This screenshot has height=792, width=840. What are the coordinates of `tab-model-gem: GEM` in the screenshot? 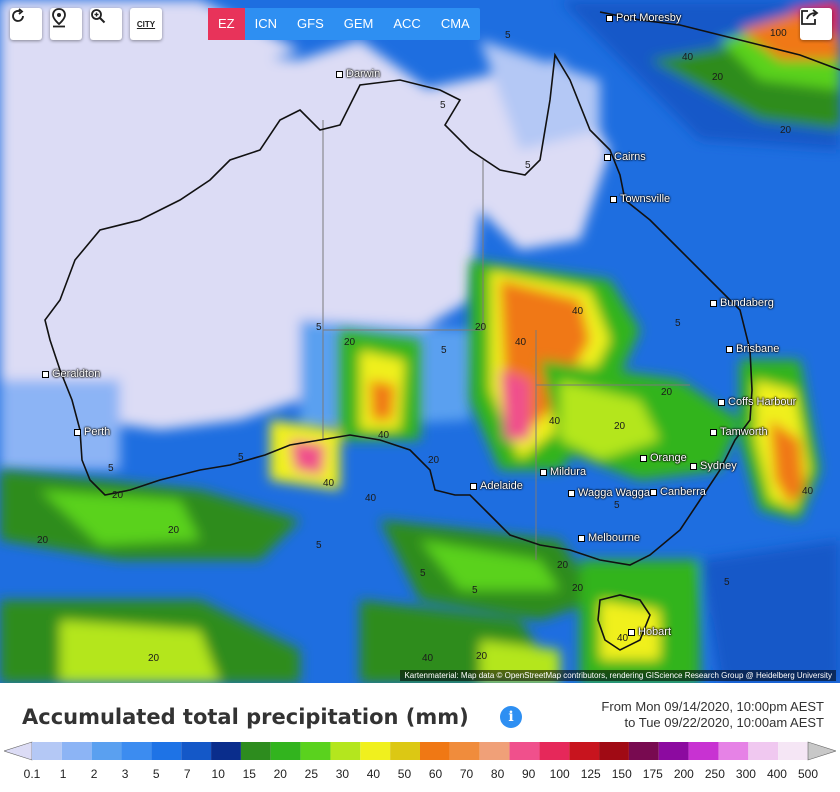 It's located at (358, 23).